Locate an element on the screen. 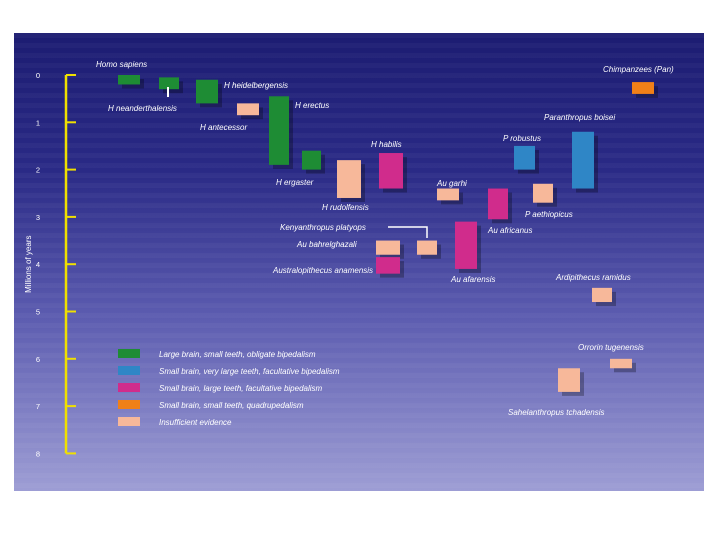 This screenshot has width=720, height=540. label-p-robustus: P robustus is located at coordinates (522, 138).